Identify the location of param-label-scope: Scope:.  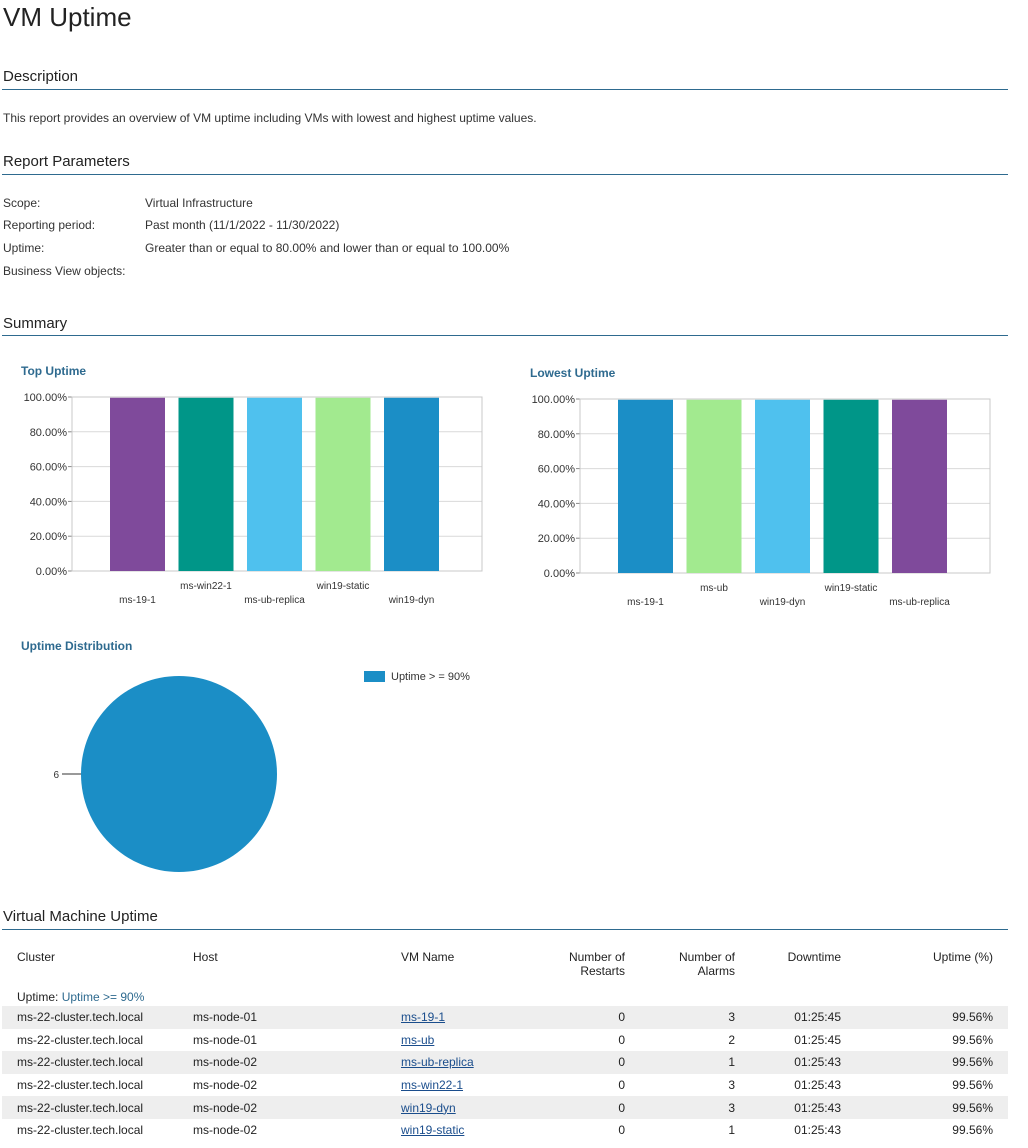
(22, 203).